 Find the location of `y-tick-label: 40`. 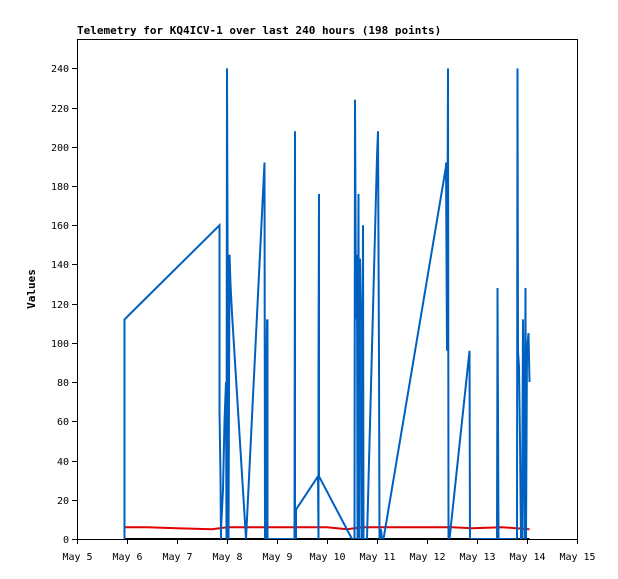

y-tick-label: 40 is located at coordinates (63, 462).